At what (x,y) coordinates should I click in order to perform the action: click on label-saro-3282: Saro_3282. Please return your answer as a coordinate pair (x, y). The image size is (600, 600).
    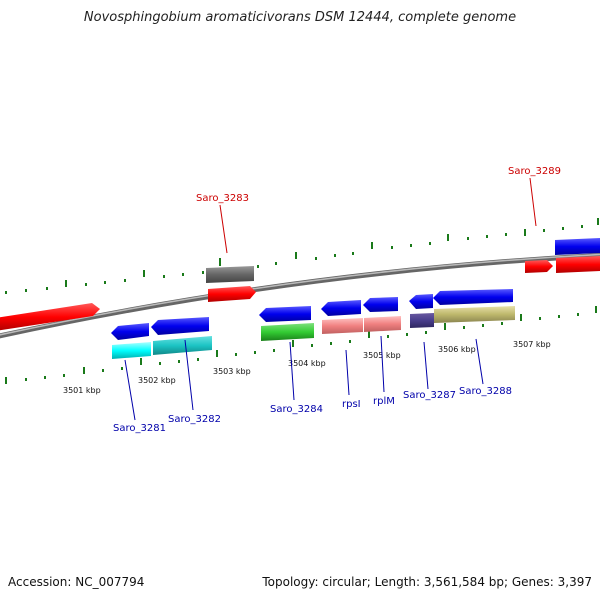
    Looking at the image, I should click on (194, 419).